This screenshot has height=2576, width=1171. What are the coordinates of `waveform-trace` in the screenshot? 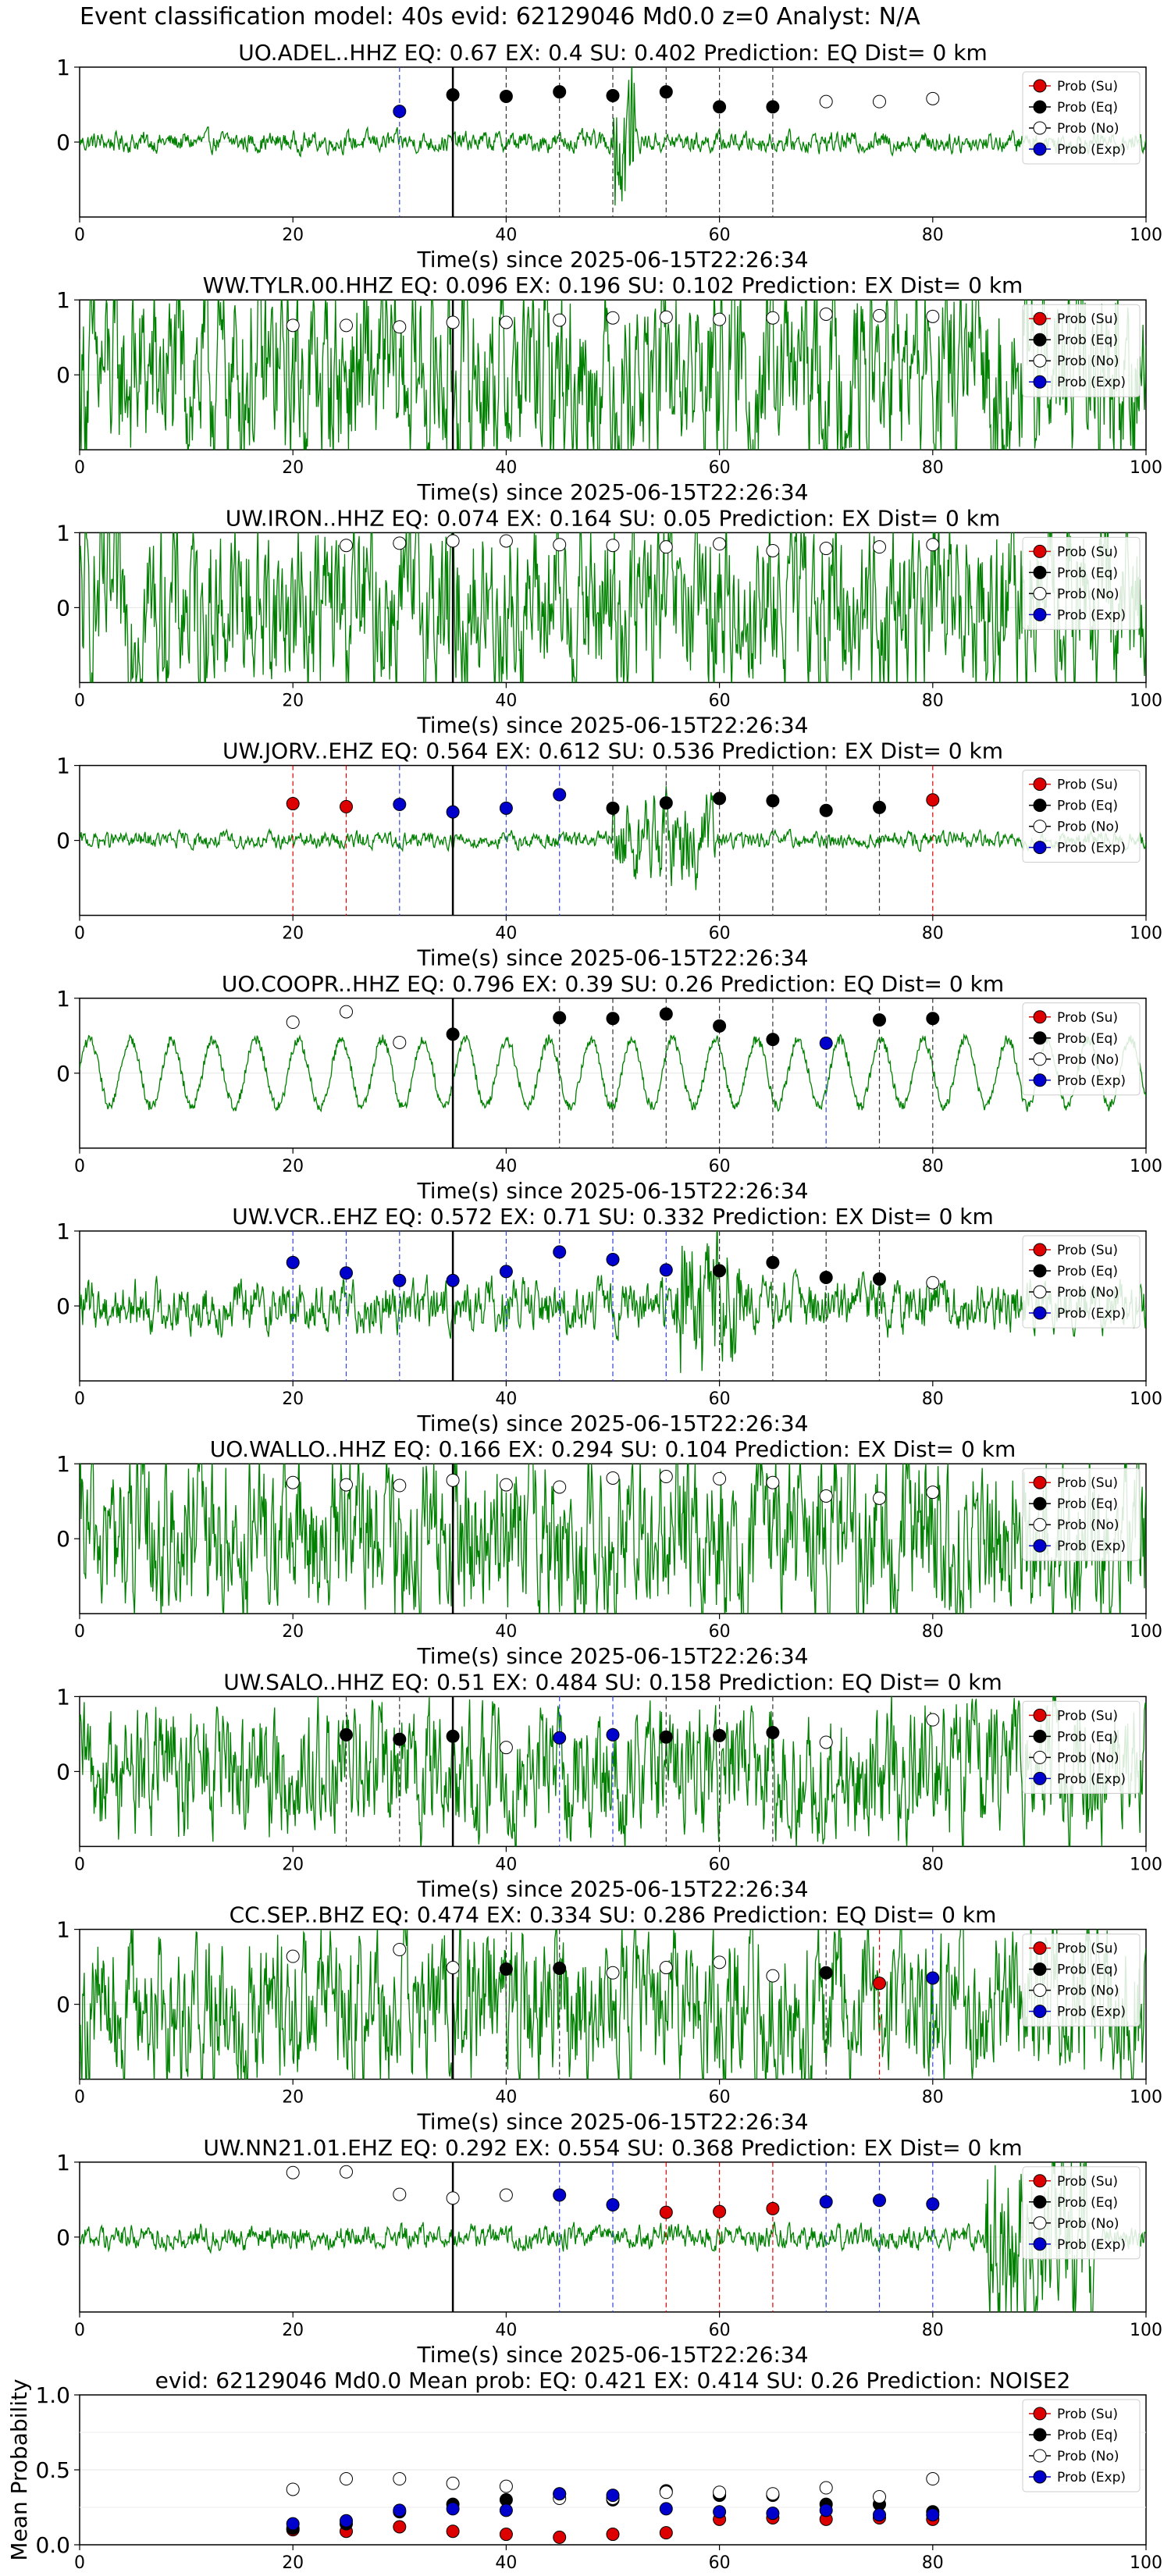 It's located at (613, 1539).